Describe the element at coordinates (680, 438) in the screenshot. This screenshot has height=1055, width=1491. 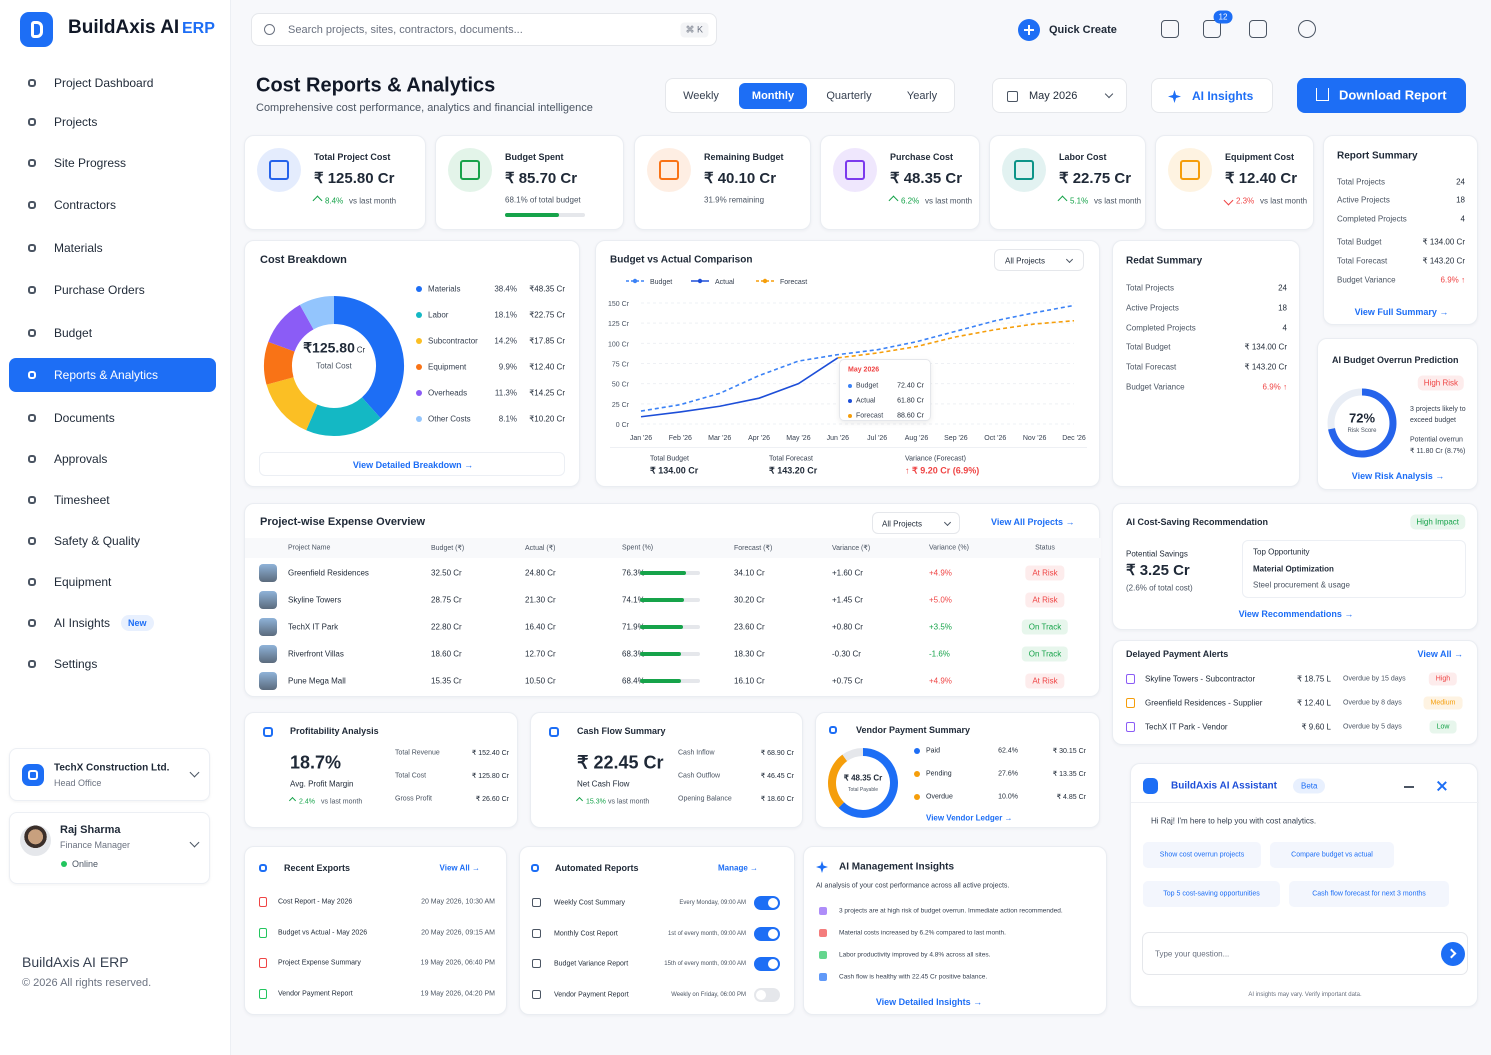
I see `x-tick-label: Feb '26` at that location.